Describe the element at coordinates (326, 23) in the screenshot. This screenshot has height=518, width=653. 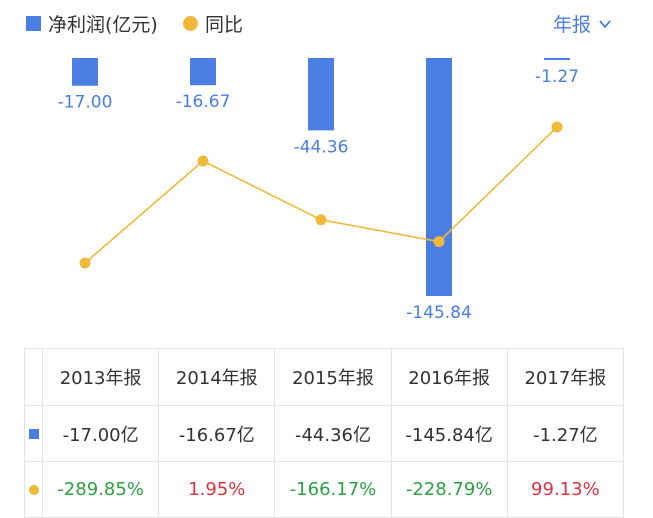
I see `chart-legend: 净利润(亿元) 同比 年报` at that location.